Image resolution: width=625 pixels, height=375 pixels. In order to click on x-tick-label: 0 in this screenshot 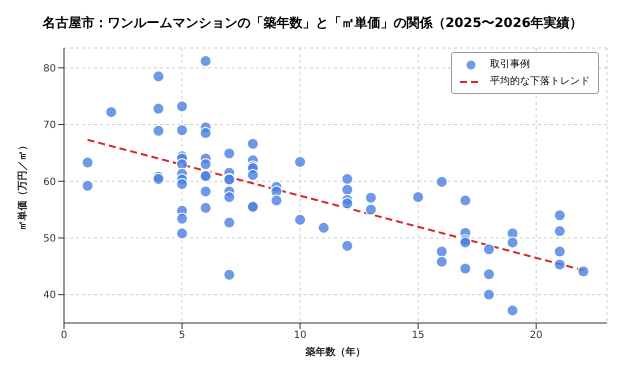, I will do `click(64, 336)`.